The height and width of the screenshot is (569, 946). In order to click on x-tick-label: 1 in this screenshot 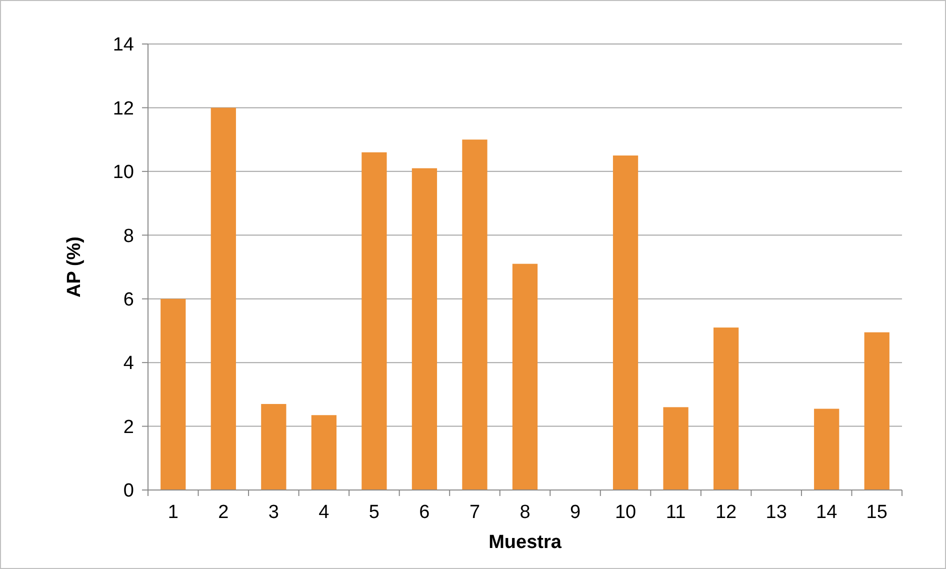, I will do `click(173, 512)`.